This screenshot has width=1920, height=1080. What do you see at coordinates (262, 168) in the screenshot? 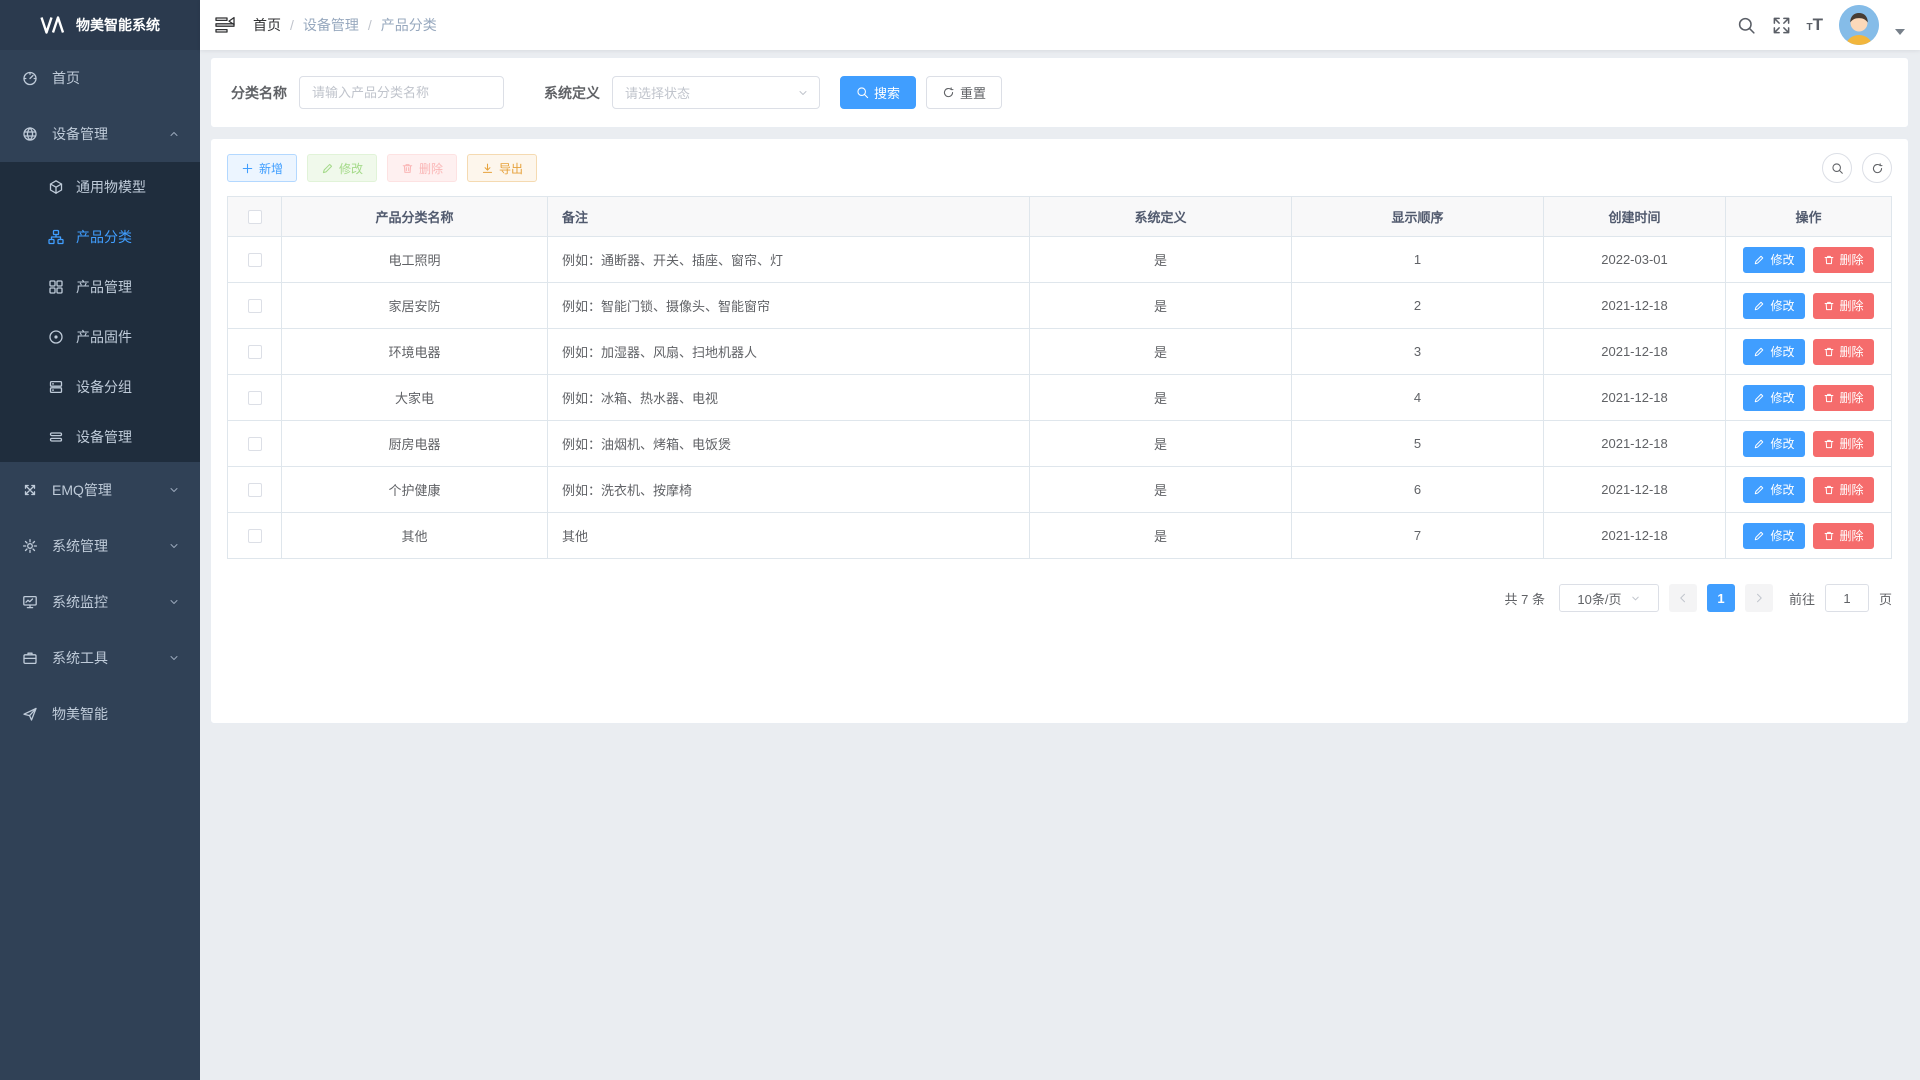
I see `add-button: 新增` at bounding box center [262, 168].